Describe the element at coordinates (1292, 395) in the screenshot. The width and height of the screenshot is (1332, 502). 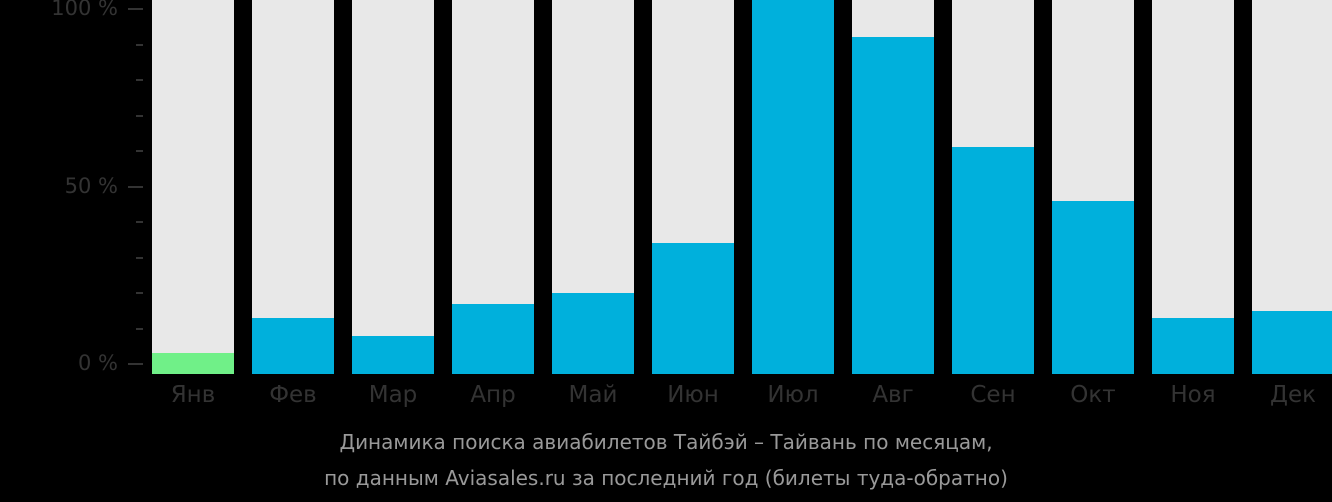
I see `x-tick-label: Дек` at that location.